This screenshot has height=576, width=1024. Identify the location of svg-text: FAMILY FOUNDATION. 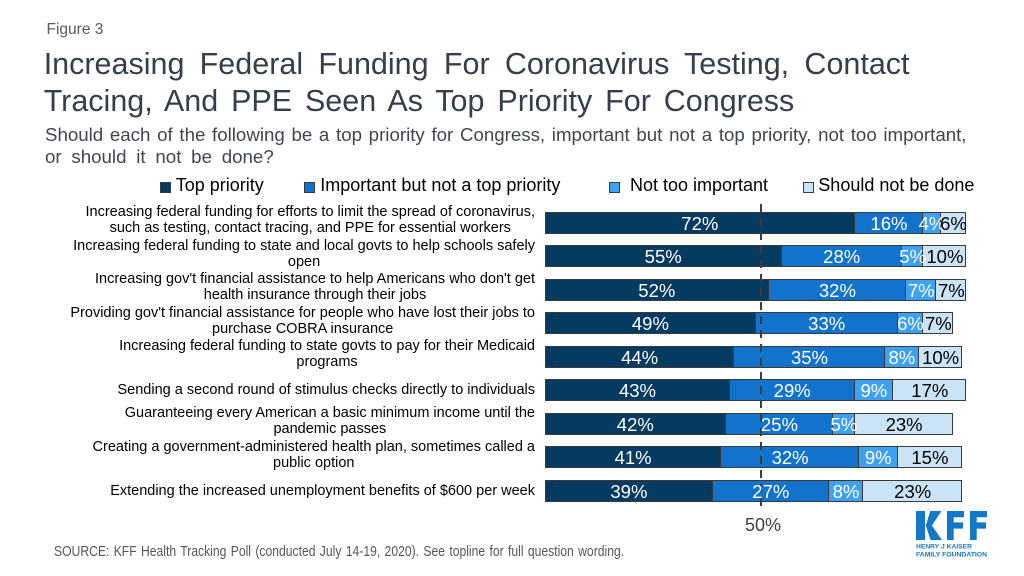
(951, 555).